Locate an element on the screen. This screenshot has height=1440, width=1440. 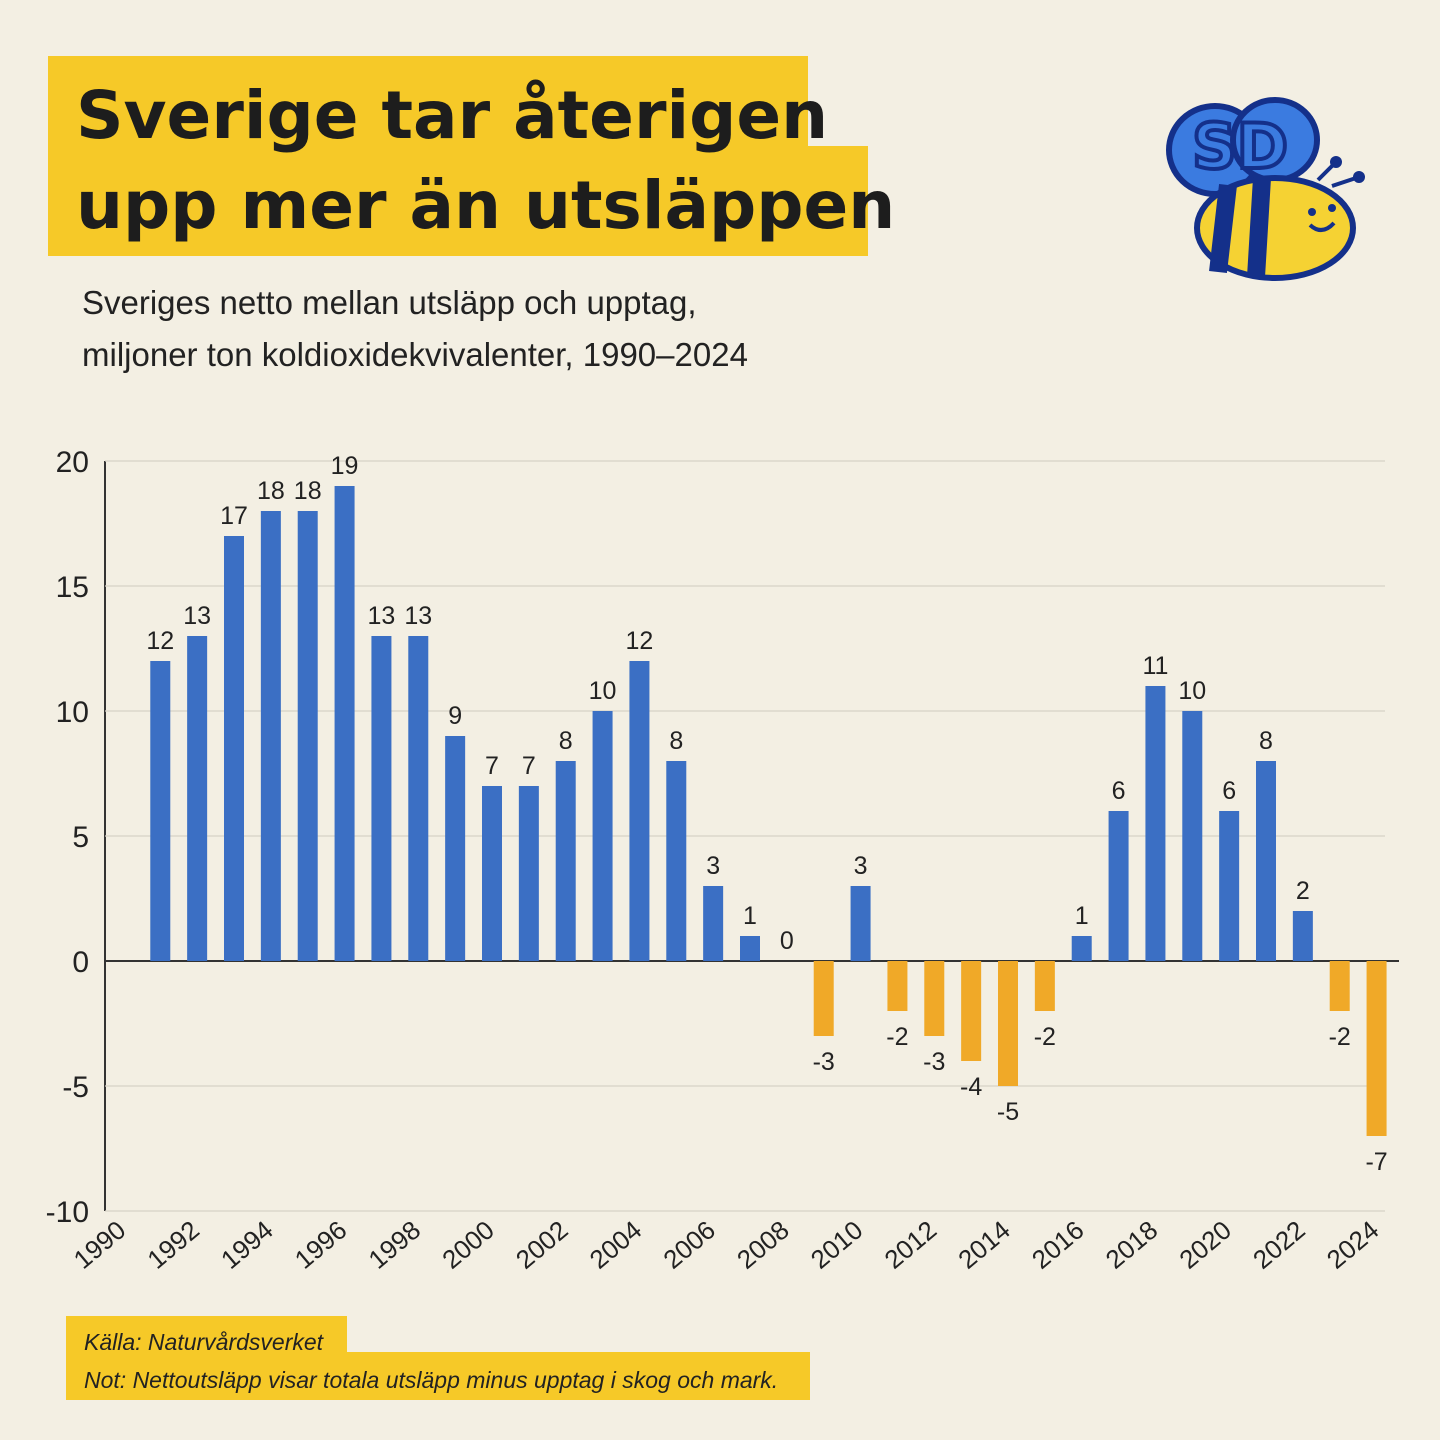
y-tick-label: 5 is located at coordinates (80, 837).